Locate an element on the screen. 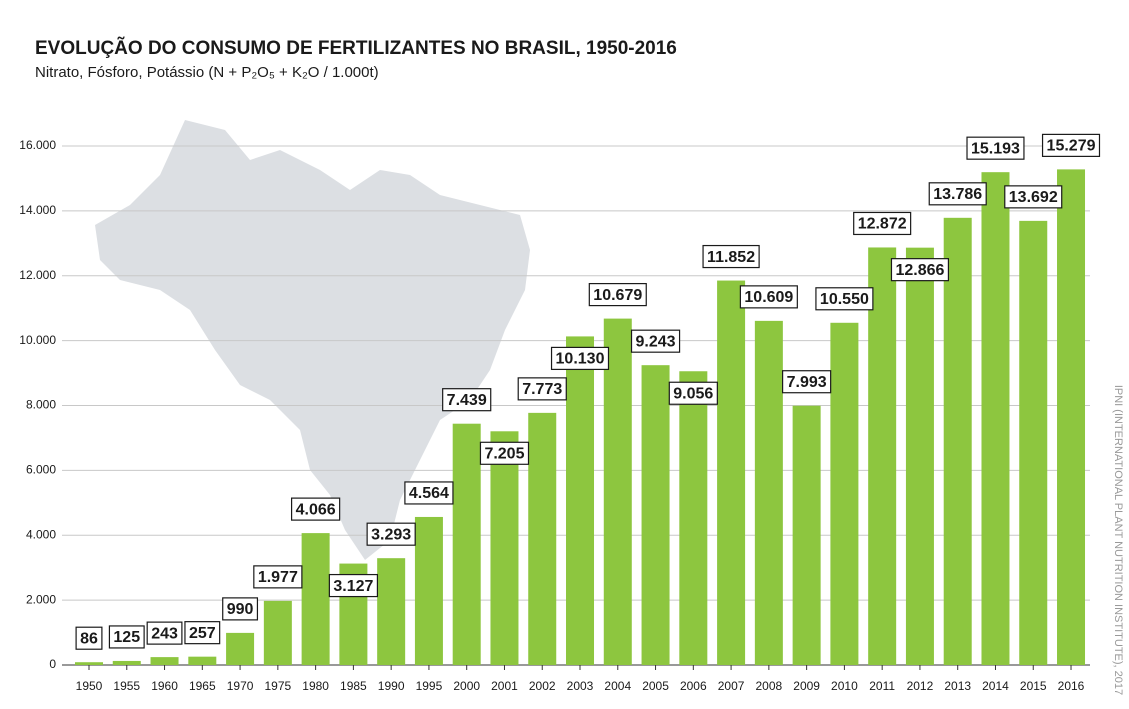 The width and height of the screenshot is (1129, 709). y-tick-label: 16.000 is located at coordinates (37, 145).